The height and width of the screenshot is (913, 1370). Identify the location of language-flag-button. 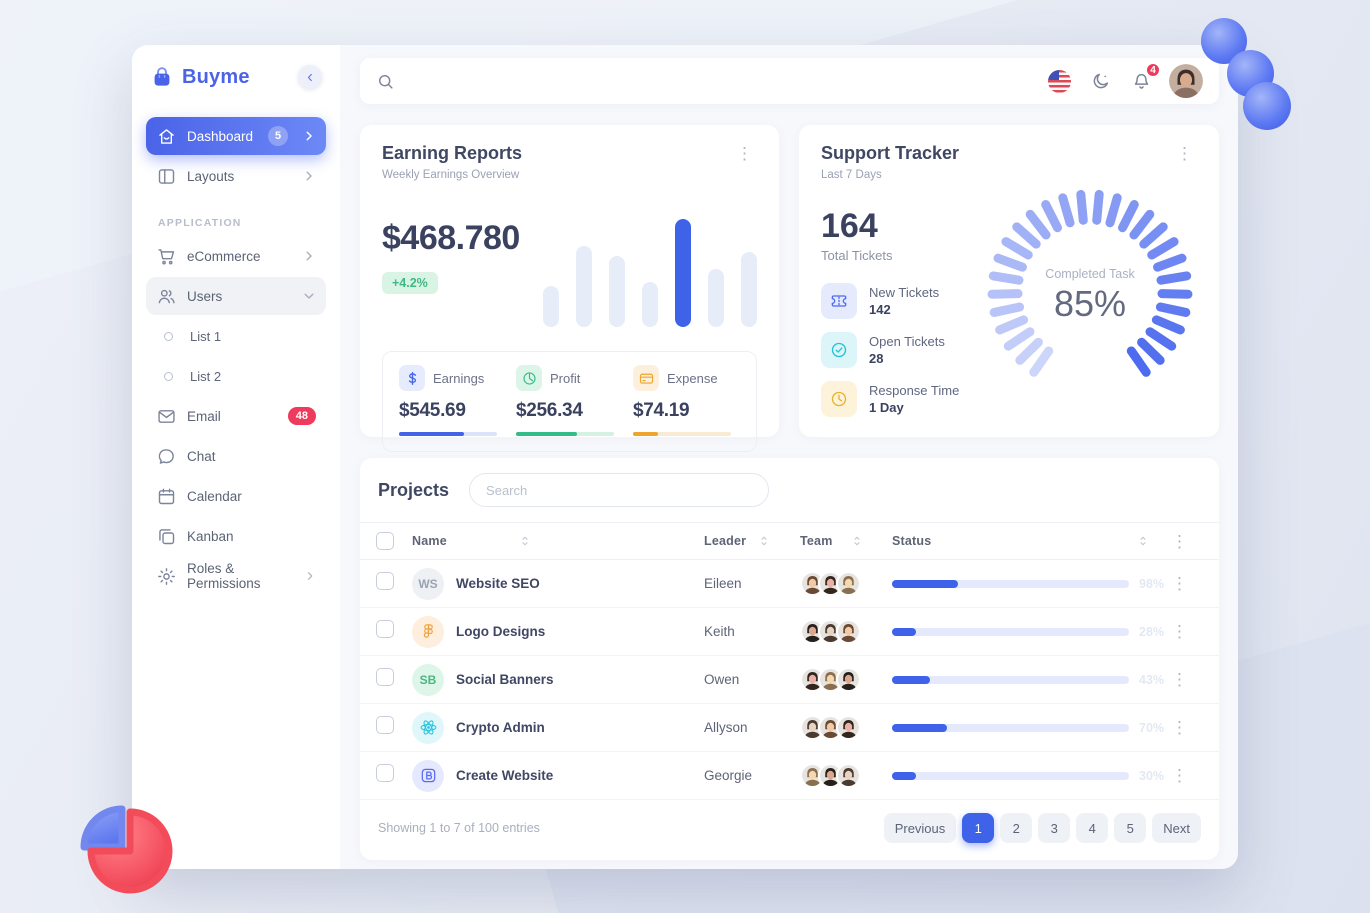
(1059, 81).